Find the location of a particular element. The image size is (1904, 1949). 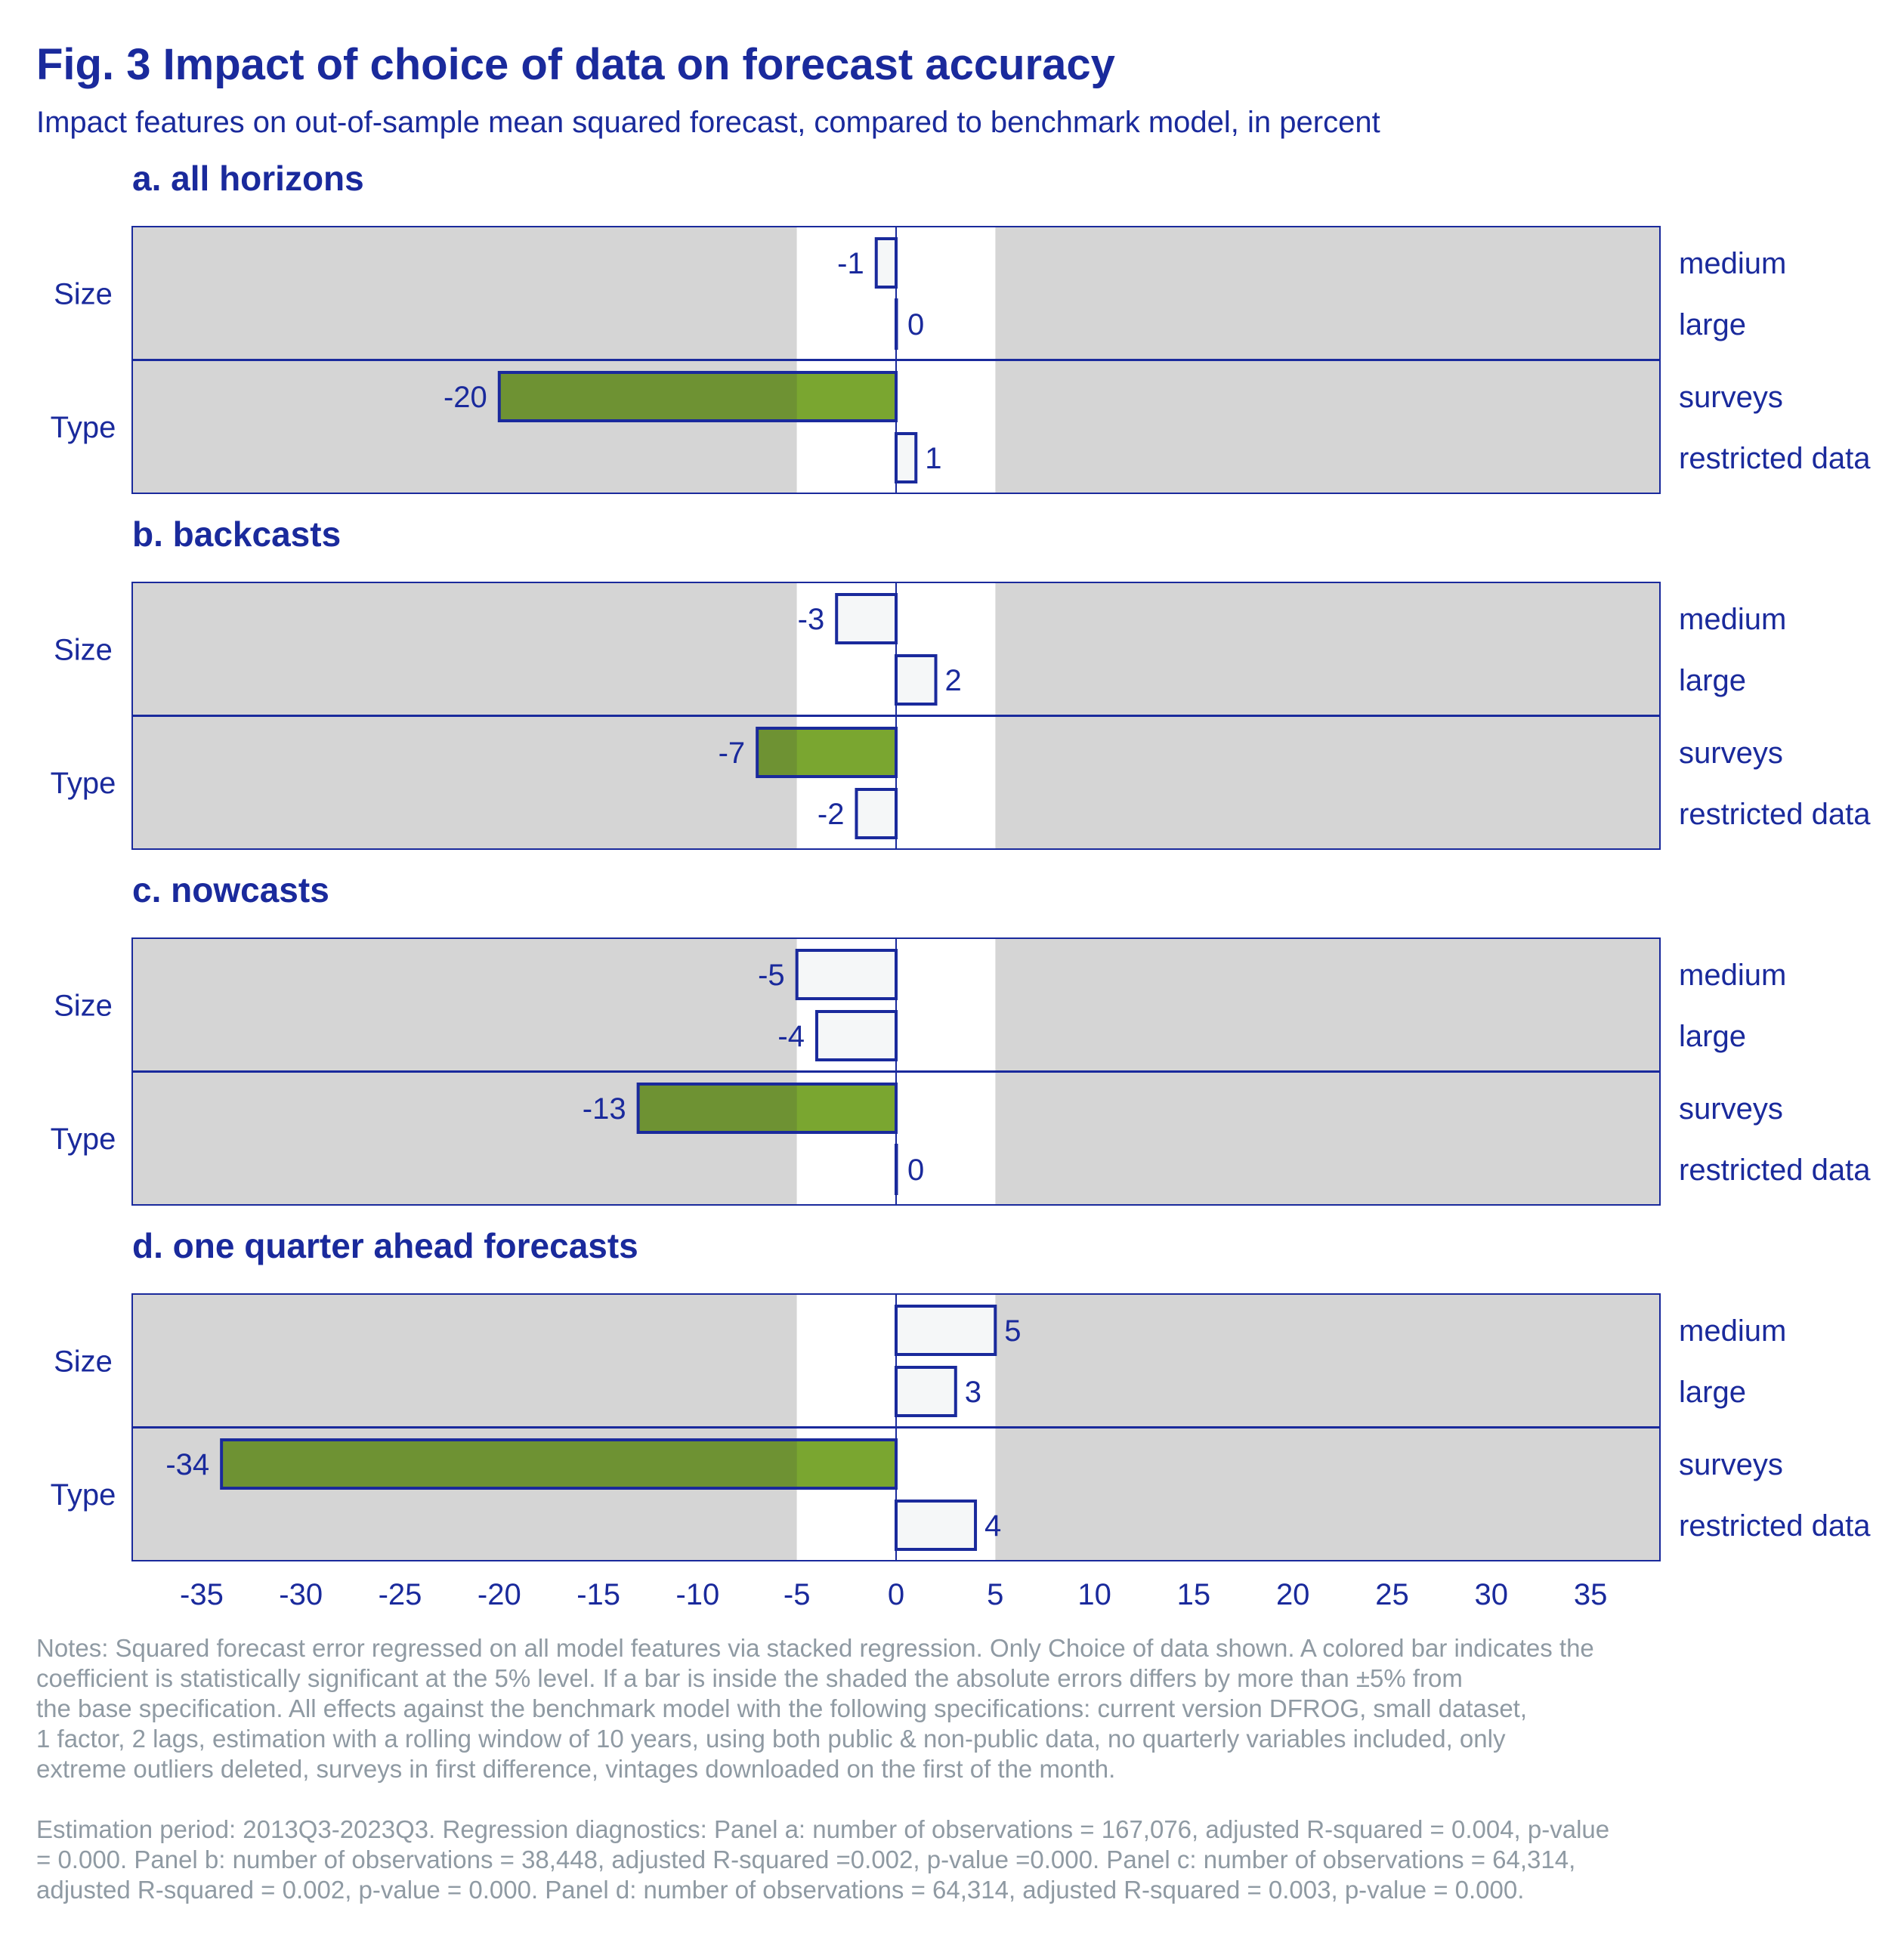

data-label: 5 is located at coordinates (1012, 1331).